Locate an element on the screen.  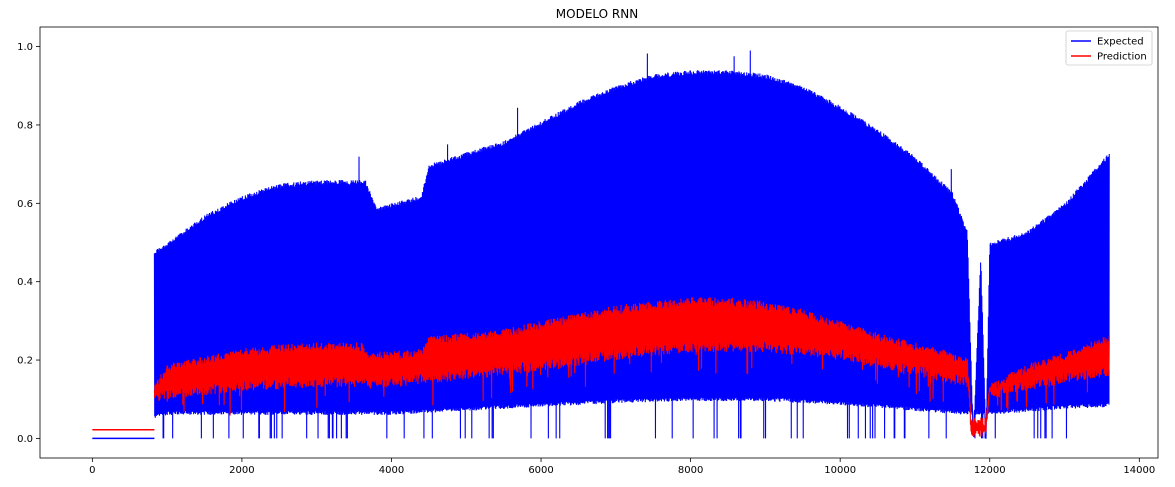
x-tick-label: 6000 is located at coordinates (540, 470).